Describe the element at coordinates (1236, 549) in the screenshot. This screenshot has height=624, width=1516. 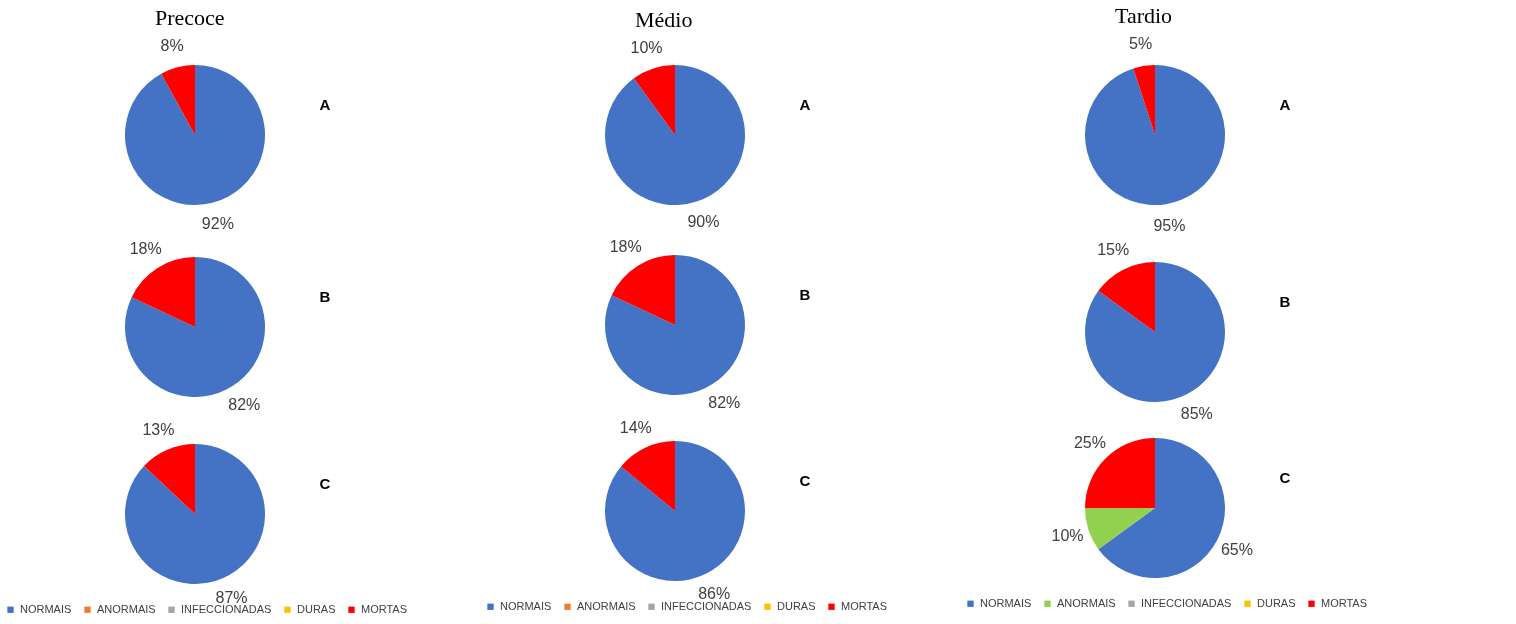
I see `data-label: 65%` at that location.